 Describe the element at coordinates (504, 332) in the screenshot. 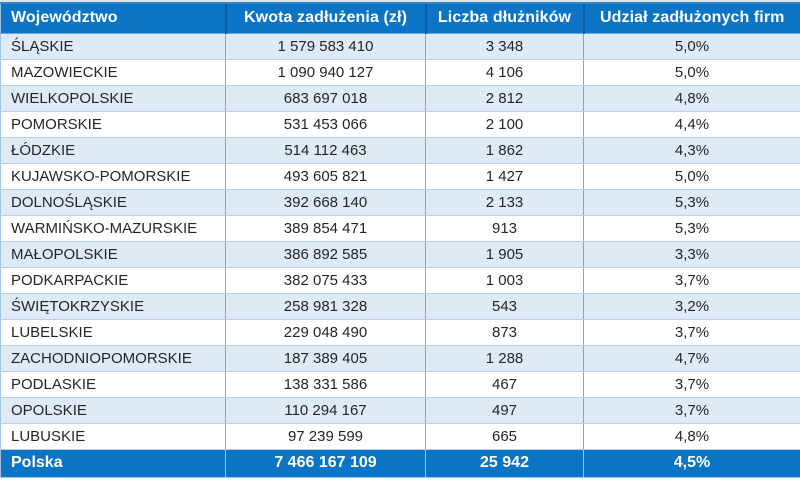

I see `debtors-count-cell: 873` at that location.